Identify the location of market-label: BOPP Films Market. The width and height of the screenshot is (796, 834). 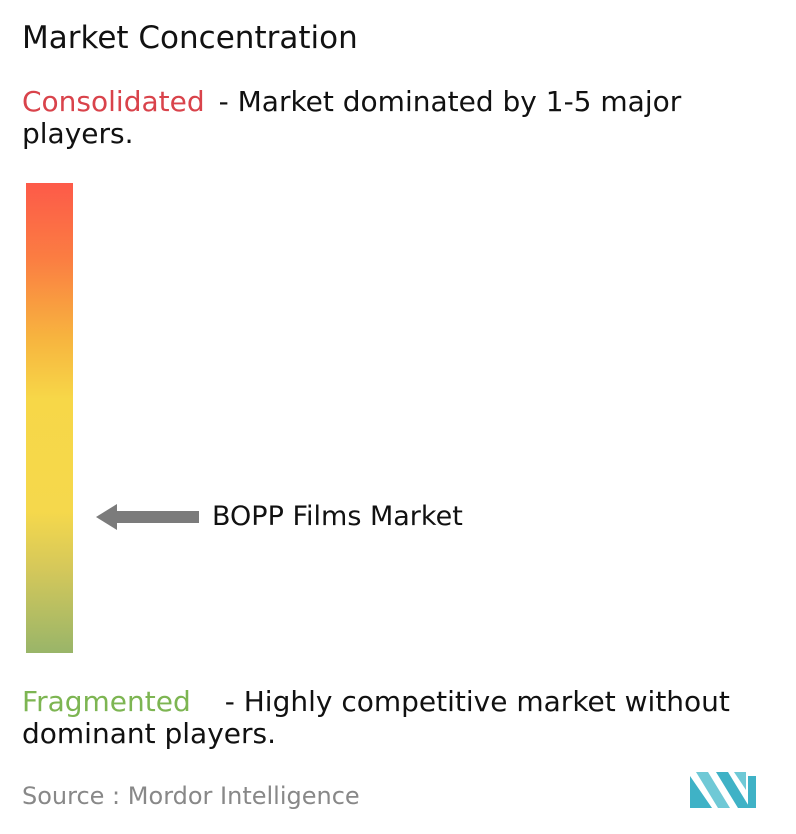
(337, 516).